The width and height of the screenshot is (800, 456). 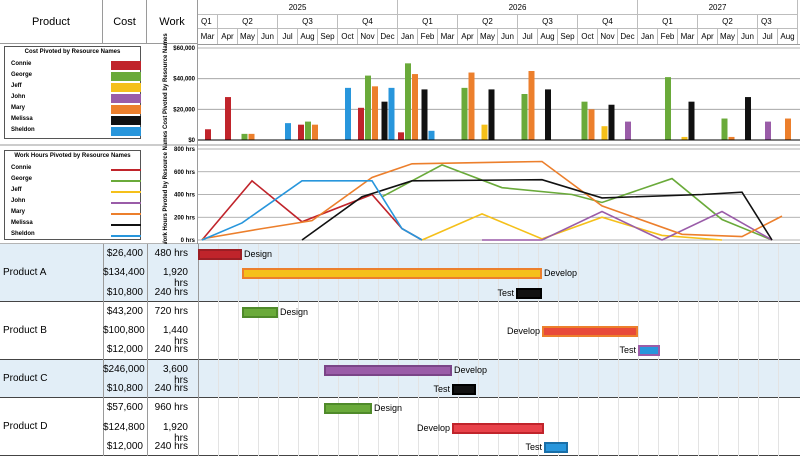 I want to click on month-15: May, so click(x=488, y=36).